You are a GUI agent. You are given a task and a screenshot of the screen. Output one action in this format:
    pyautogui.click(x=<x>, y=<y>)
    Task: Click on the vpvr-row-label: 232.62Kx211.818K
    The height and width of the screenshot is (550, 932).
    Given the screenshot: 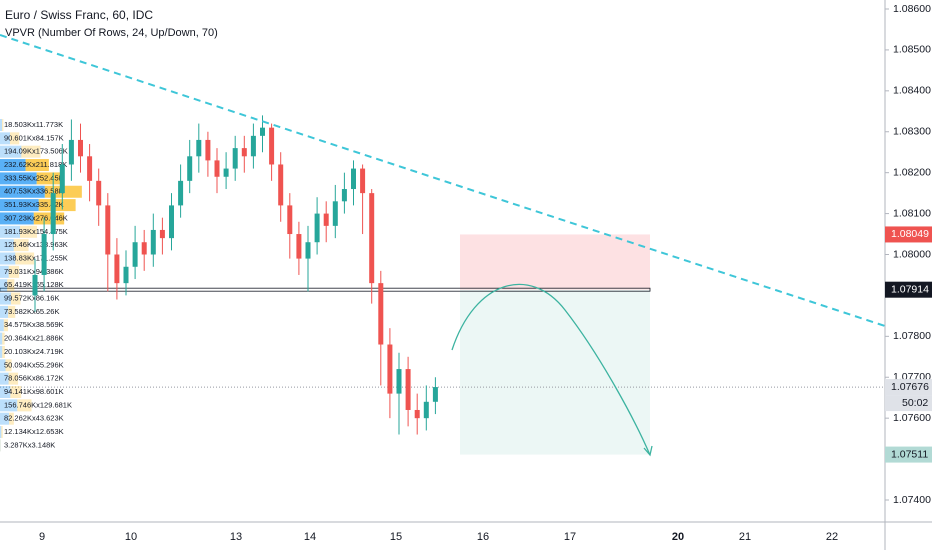 What is the action you would take?
    pyautogui.click(x=35, y=164)
    